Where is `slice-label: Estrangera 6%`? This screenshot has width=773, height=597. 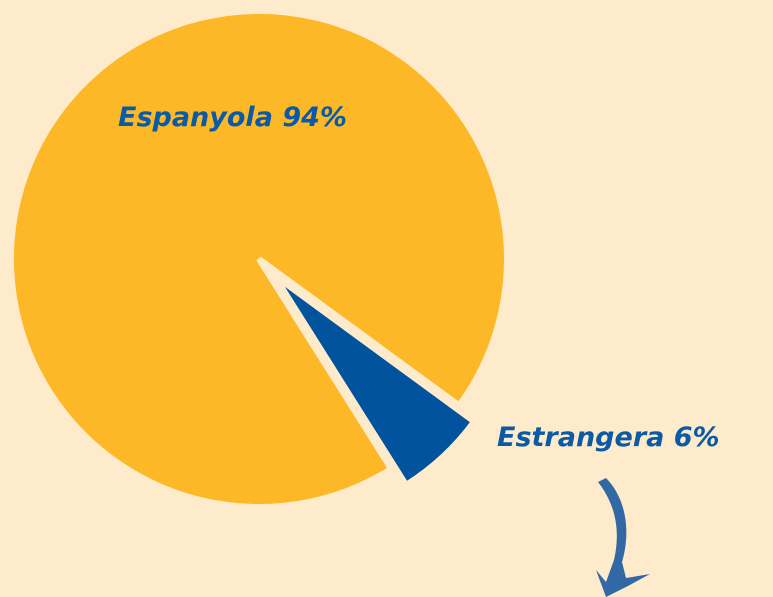 slice-label: Estrangera 6% is located at coordinates (608, 437).